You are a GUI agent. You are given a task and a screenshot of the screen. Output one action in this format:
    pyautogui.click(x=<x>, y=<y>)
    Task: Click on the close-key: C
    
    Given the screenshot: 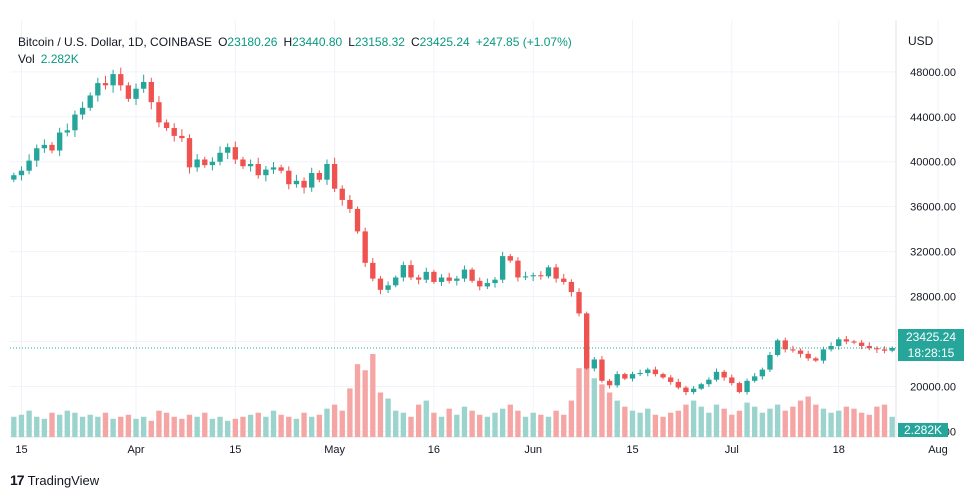 What is the action you would take?
    pyautogui.click(x=415, y=42)
    